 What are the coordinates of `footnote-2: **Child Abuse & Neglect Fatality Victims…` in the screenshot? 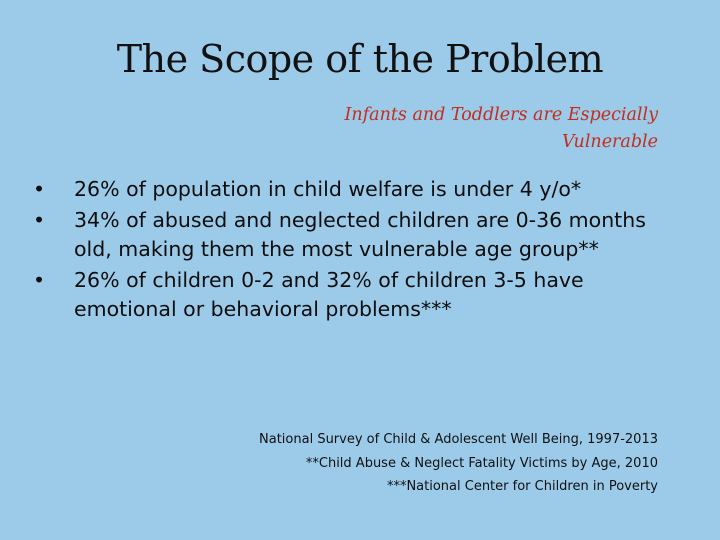 It's located at (481, 463).